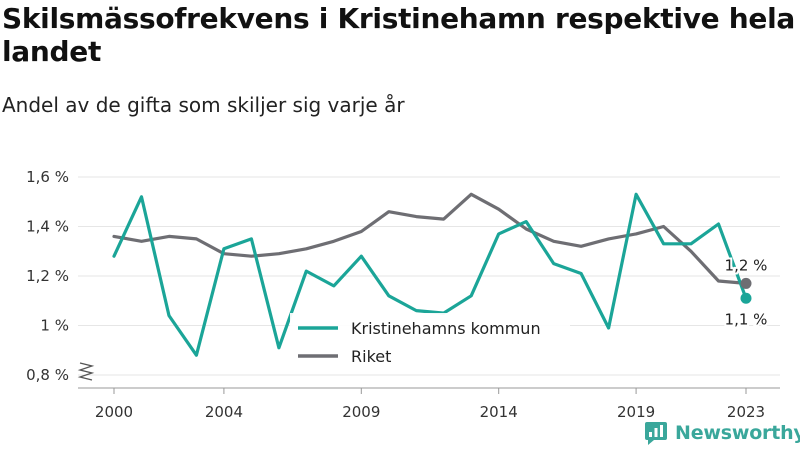 This screenshot has width=800, height=450. Describe the element at coordinates (737, 433) in the screenshot. I see `brand-name: Newsworthy` at that location.